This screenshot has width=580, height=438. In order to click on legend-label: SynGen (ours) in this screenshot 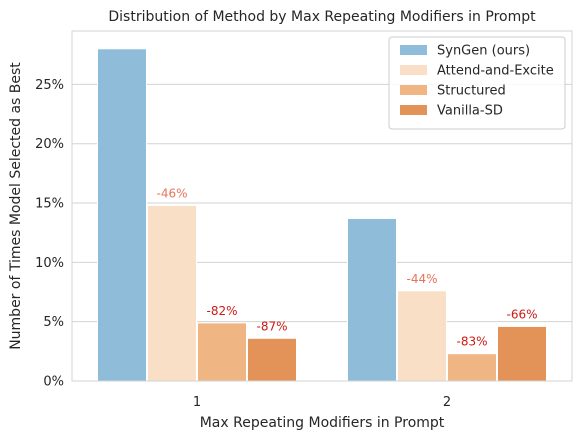, I will do `click(483, 51)`.